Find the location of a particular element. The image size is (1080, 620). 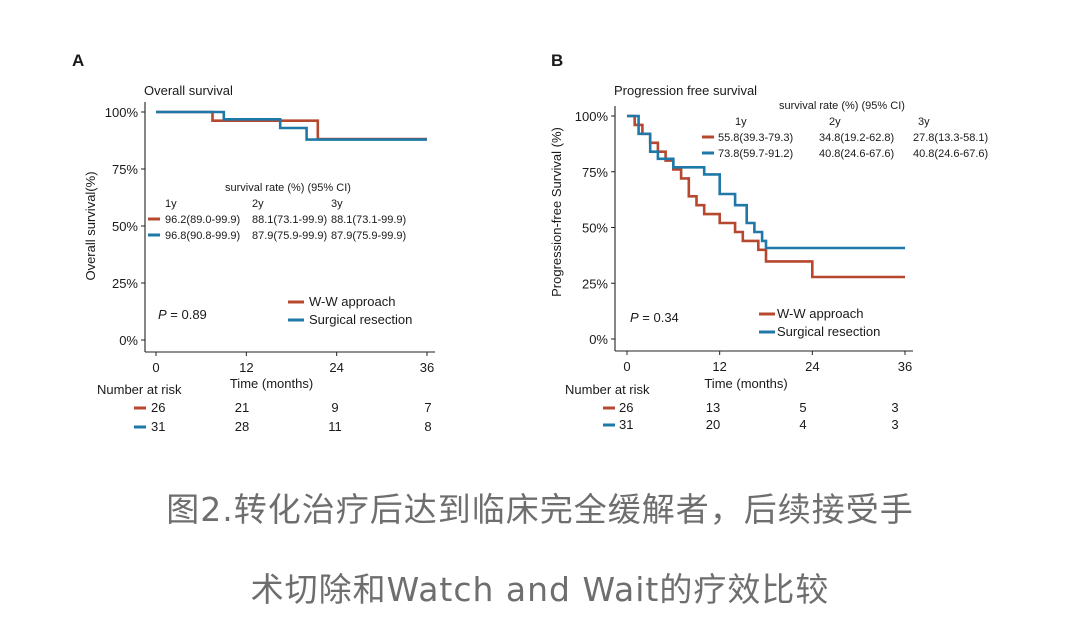

panel-a-risk-count: 26 is located at coordinates (158, 407).